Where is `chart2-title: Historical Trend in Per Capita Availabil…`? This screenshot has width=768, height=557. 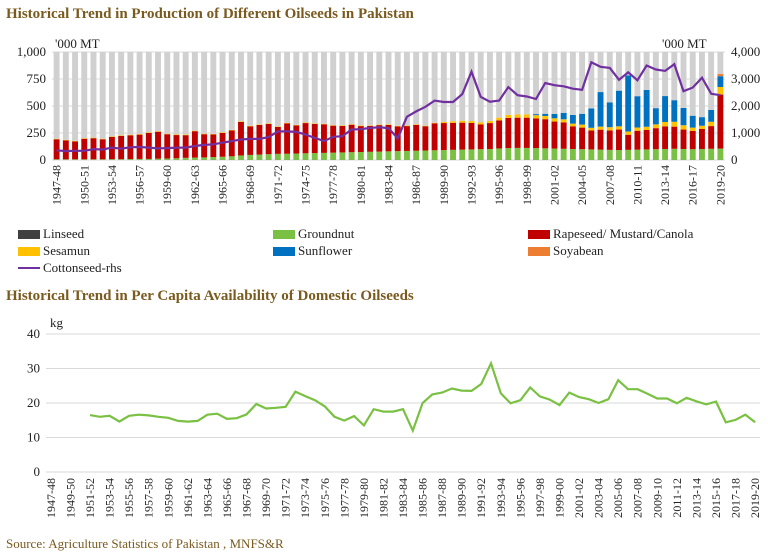 chart2-title: Historical Trend in Per Capita Availabil… is located at coordinates (210, 296).